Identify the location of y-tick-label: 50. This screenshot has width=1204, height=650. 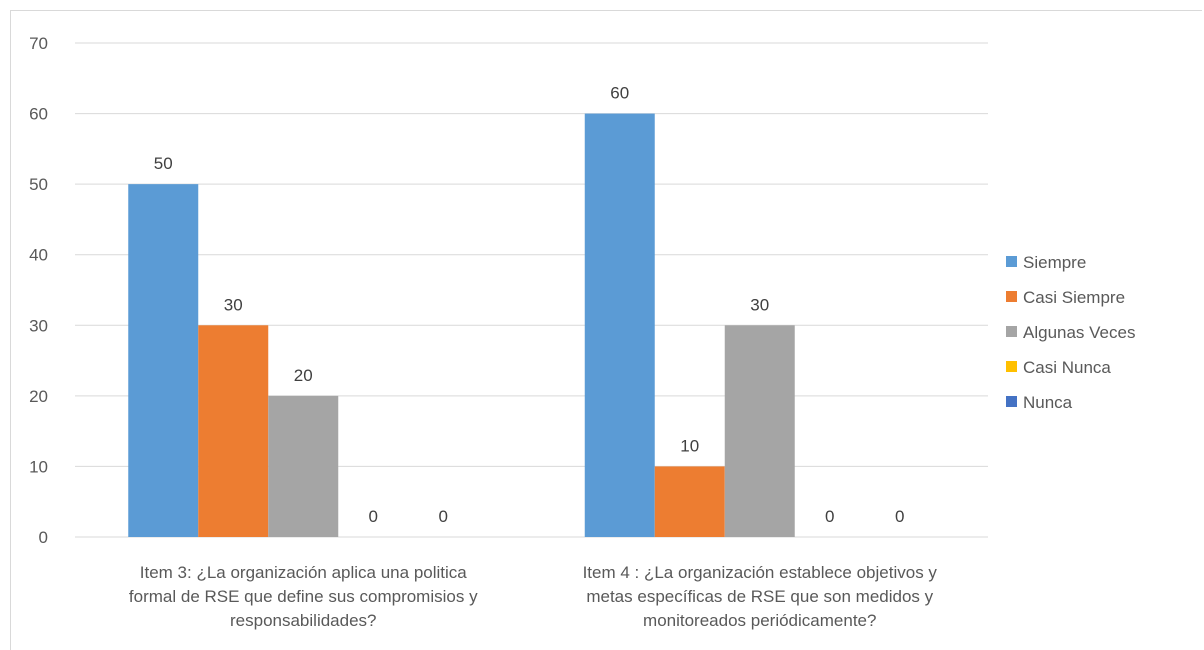
(38, 184).